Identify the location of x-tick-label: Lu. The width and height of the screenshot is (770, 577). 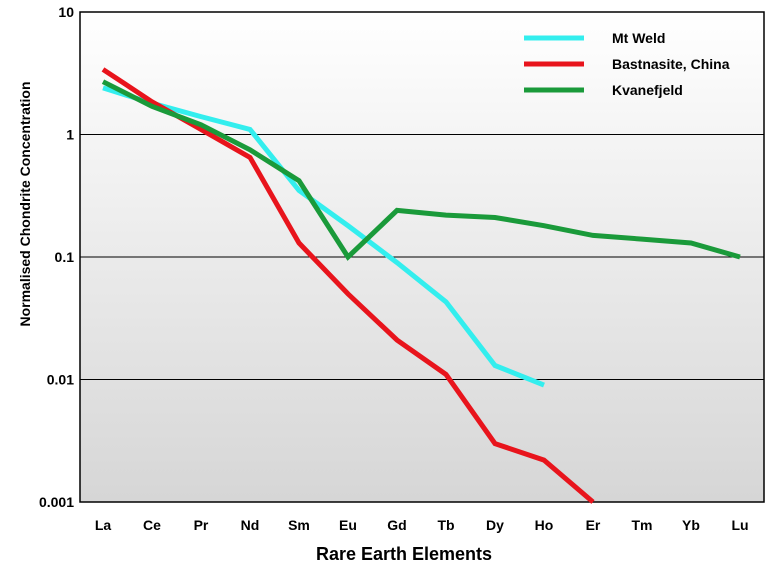
(739, 525).